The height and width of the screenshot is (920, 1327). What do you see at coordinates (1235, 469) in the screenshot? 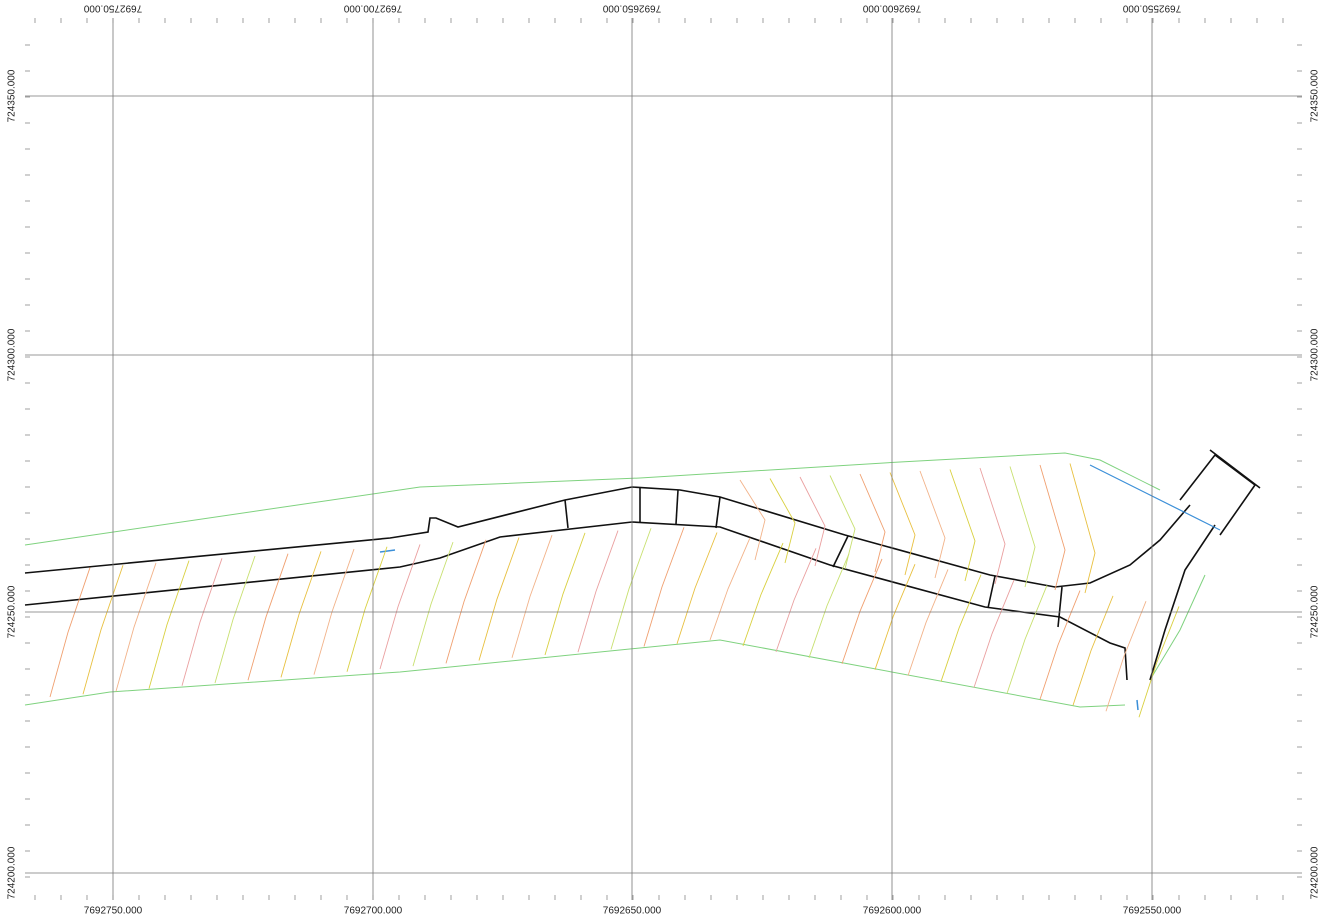
I see `road-end` at bounding box center [1235, 469].